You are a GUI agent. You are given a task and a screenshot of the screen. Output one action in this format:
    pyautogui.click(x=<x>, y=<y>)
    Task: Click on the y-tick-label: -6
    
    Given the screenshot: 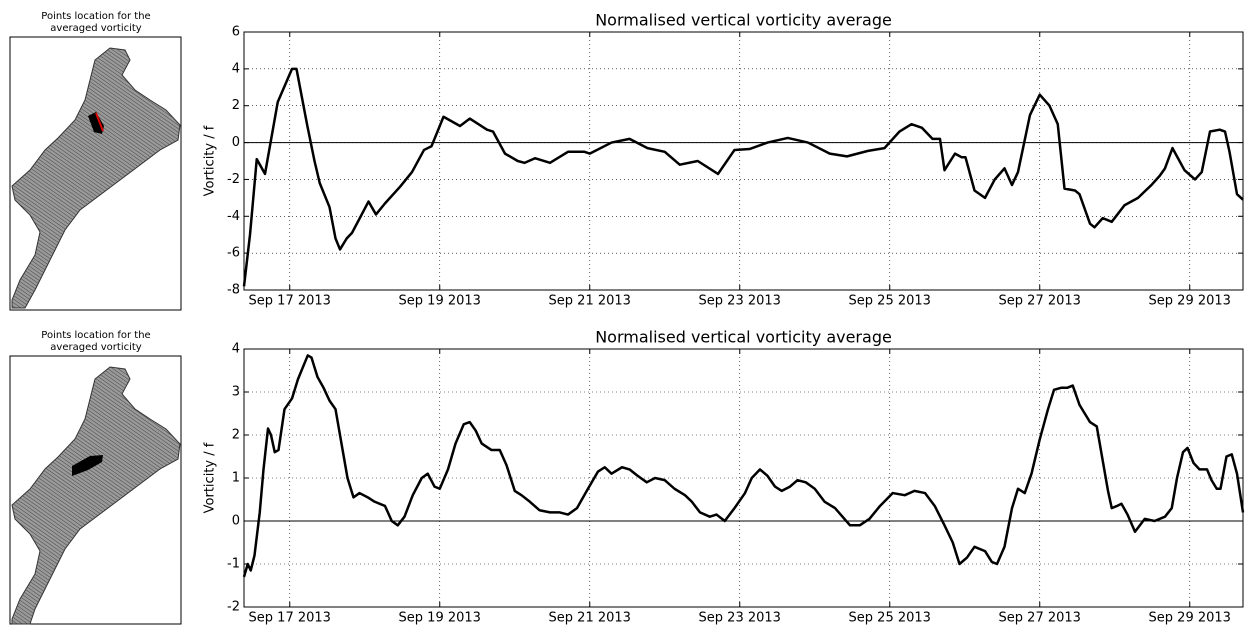 What is the action you would take?
    pyautogui.click(x=233, y=253)
    